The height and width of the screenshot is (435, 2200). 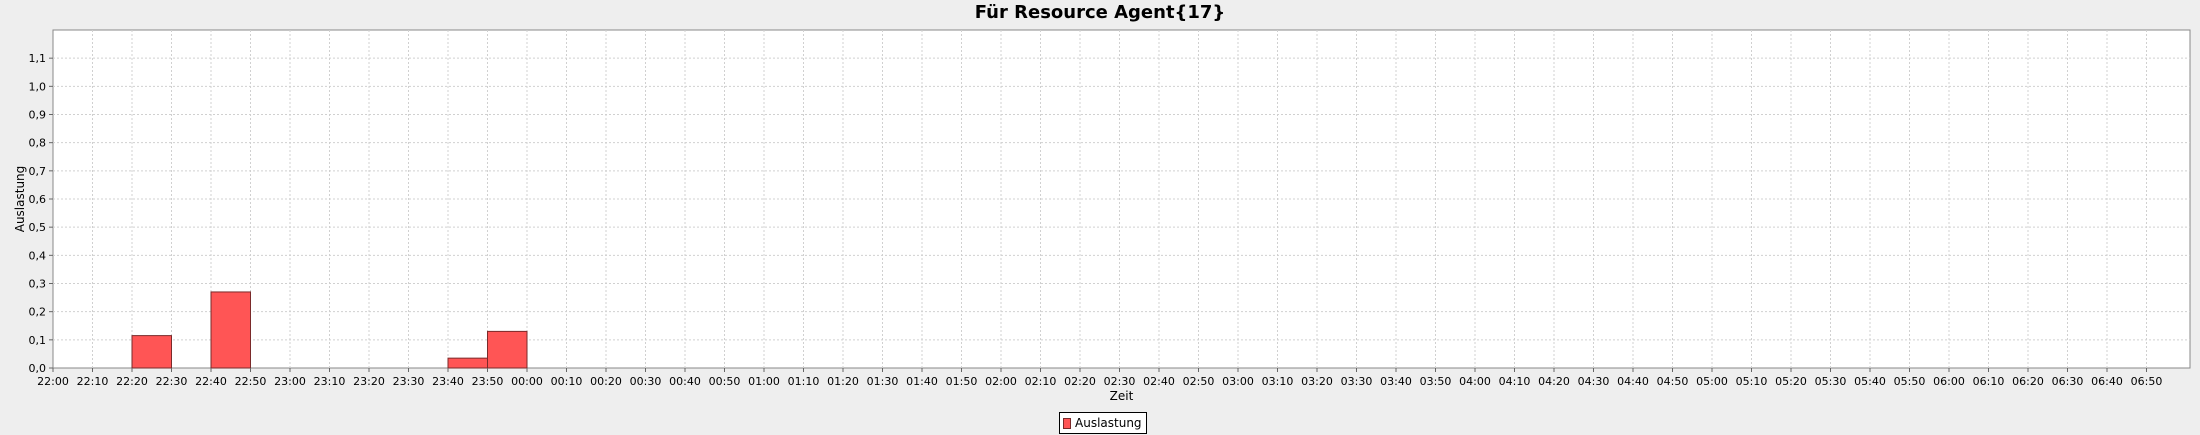 What do you see at coordinates (606, 381) in the screenshot?
I see `x-tick-label: 00:20` at bounding box center [606, 381].